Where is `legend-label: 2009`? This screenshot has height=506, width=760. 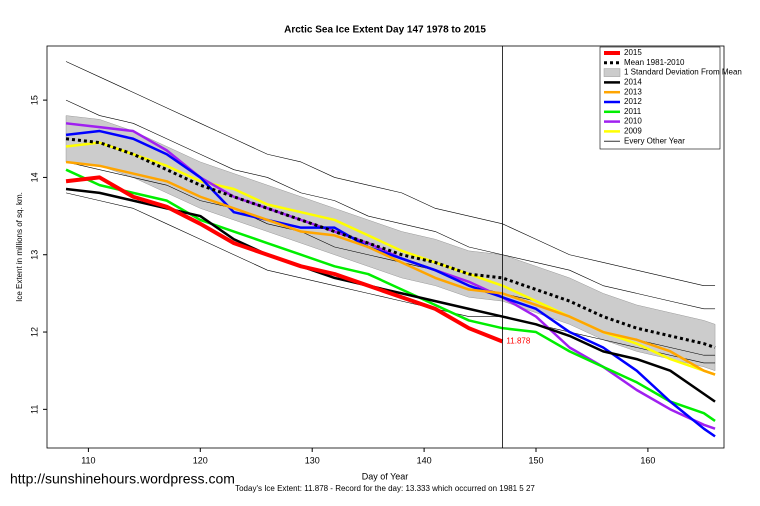
legend-label: 2009 is located at coordinates (633, 131).